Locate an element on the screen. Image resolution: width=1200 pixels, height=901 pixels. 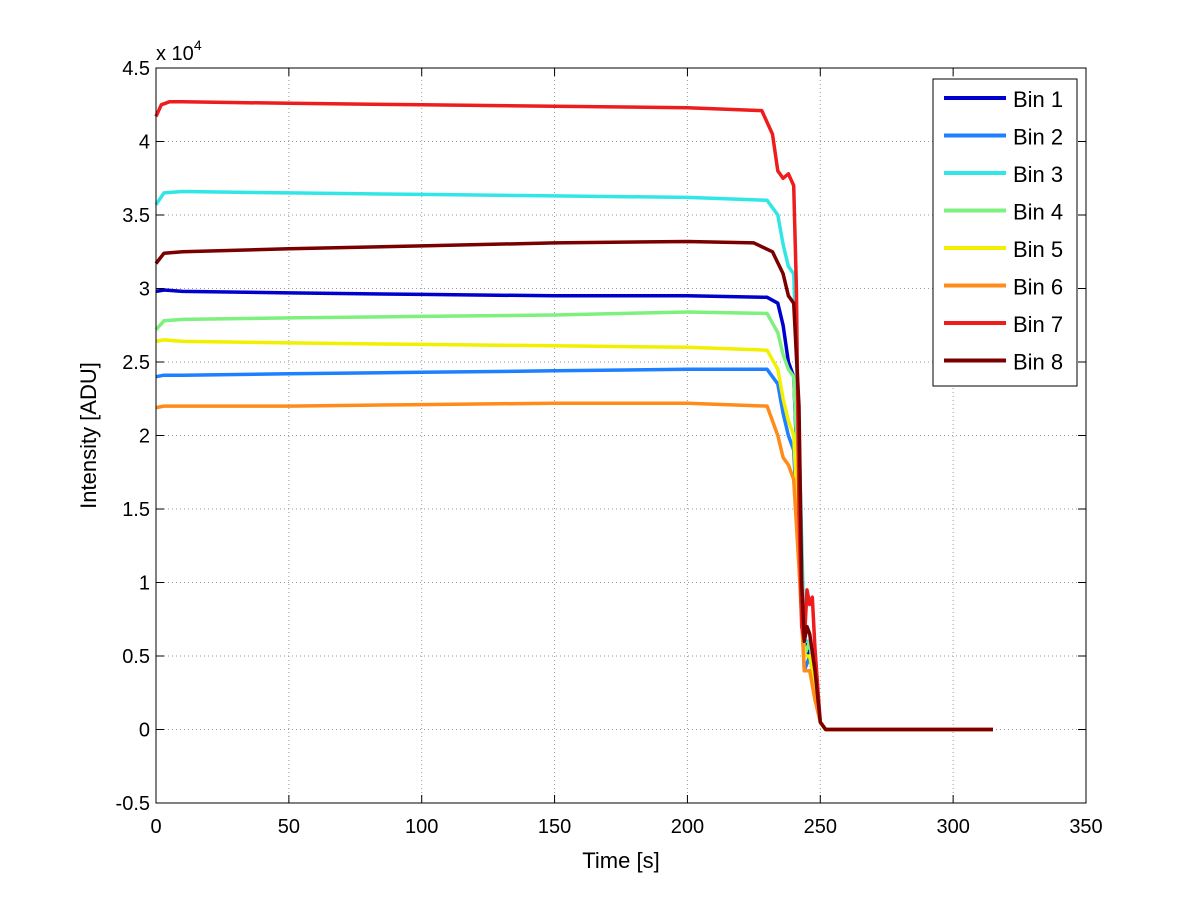
y-axis-label: Intensity [ADU] is located at coordinates (88, 435).